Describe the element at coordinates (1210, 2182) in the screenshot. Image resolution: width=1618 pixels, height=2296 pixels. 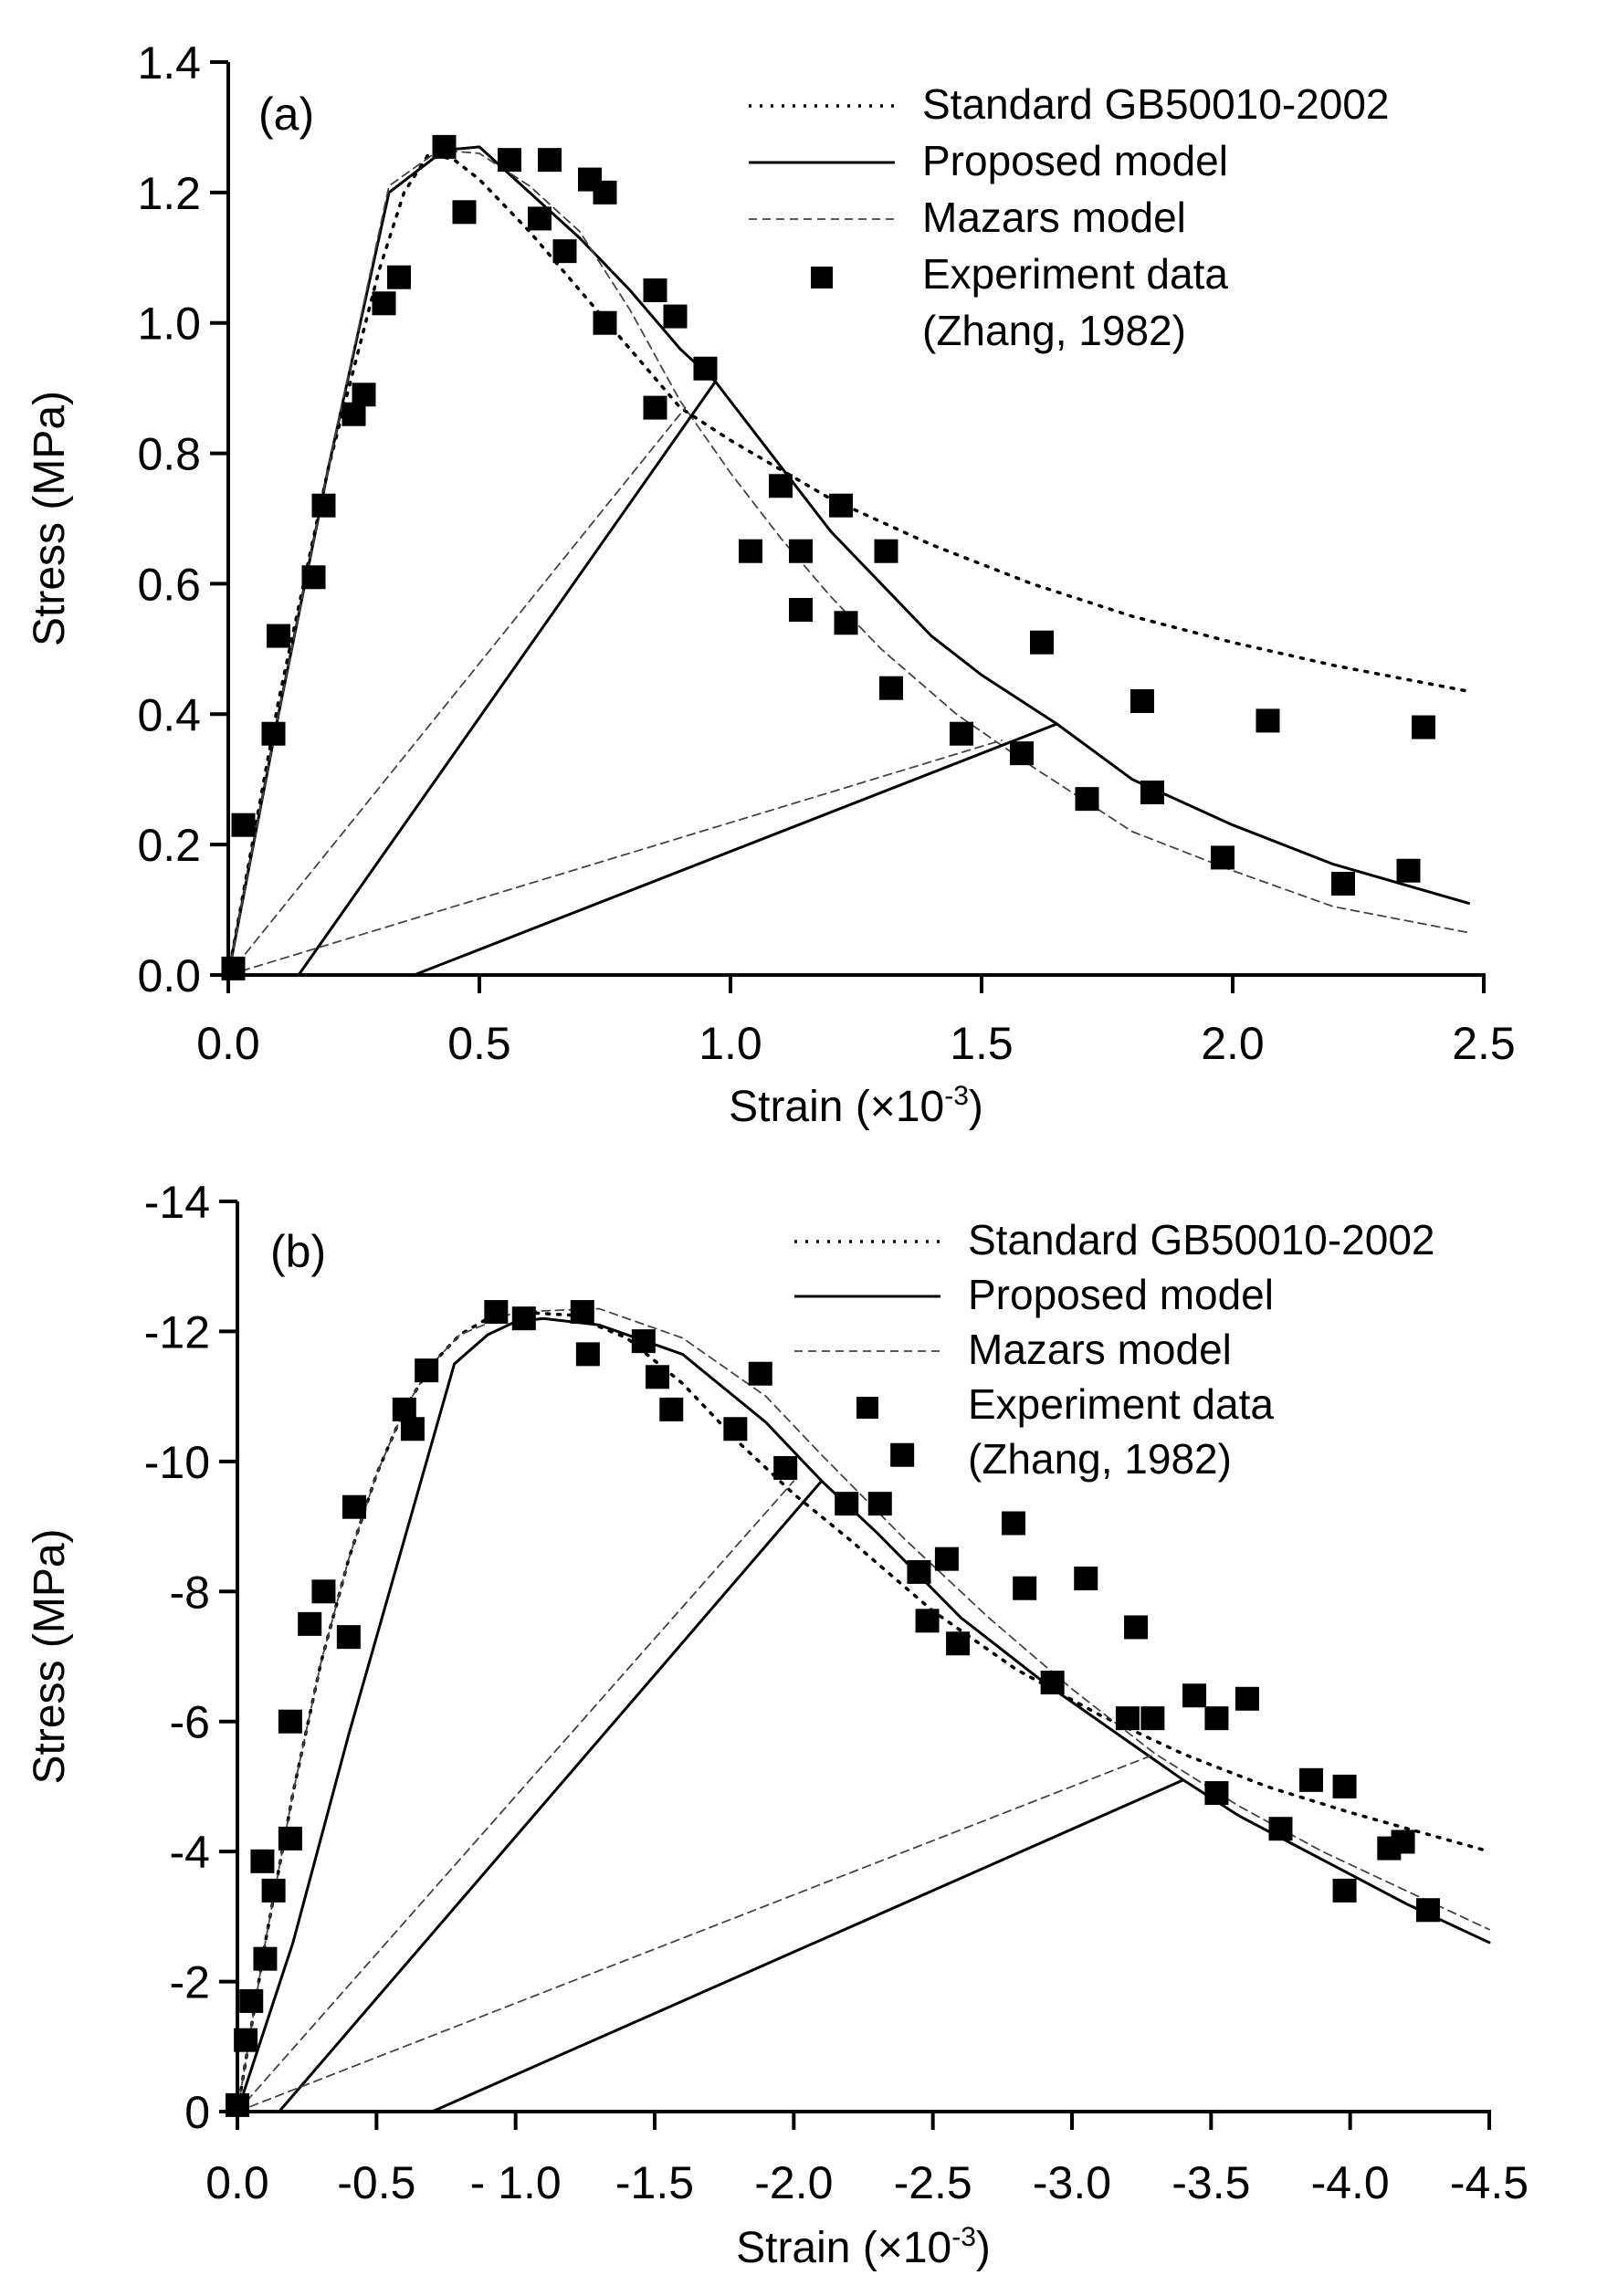
I see `x-tick-label: -3.5` at that location.